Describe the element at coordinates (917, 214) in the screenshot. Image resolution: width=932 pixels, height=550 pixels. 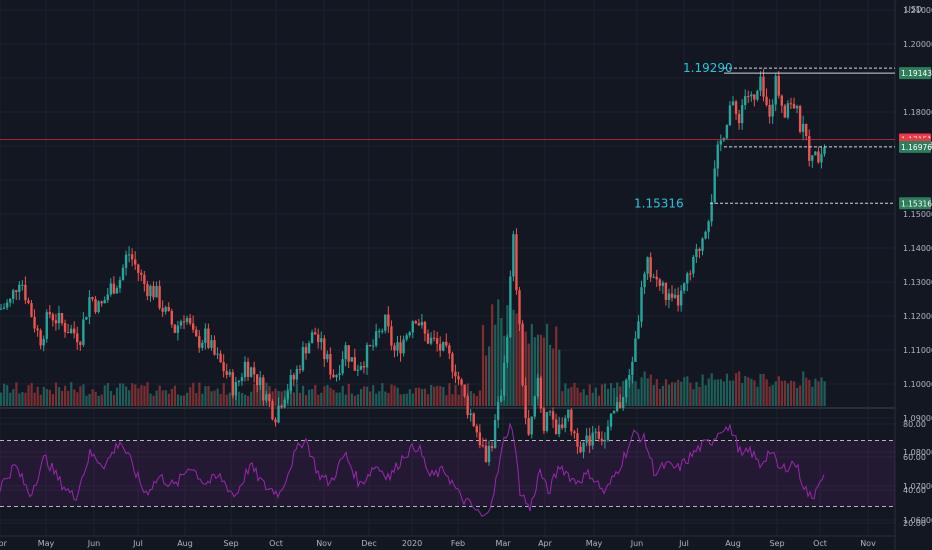
I see `price-tick-label: 1.15000` at that location.